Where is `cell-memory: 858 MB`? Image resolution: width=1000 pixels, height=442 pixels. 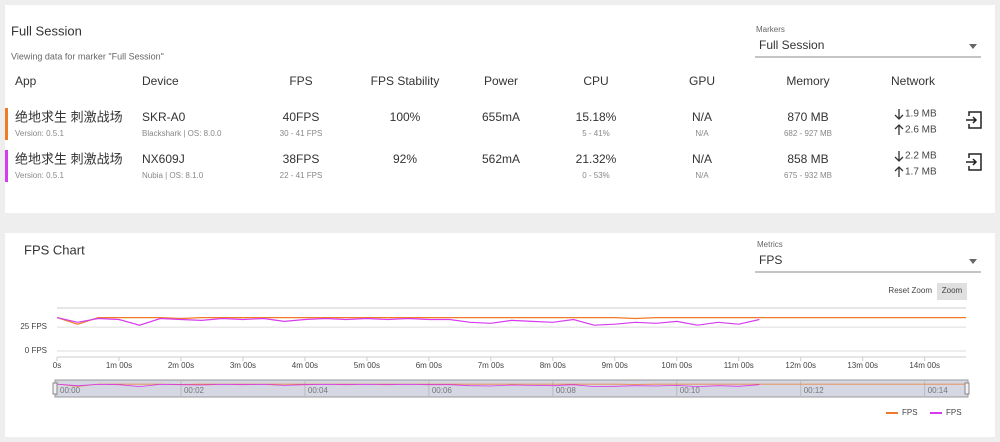
cell-memory: 858 MB is located at coordinates (807, 159).